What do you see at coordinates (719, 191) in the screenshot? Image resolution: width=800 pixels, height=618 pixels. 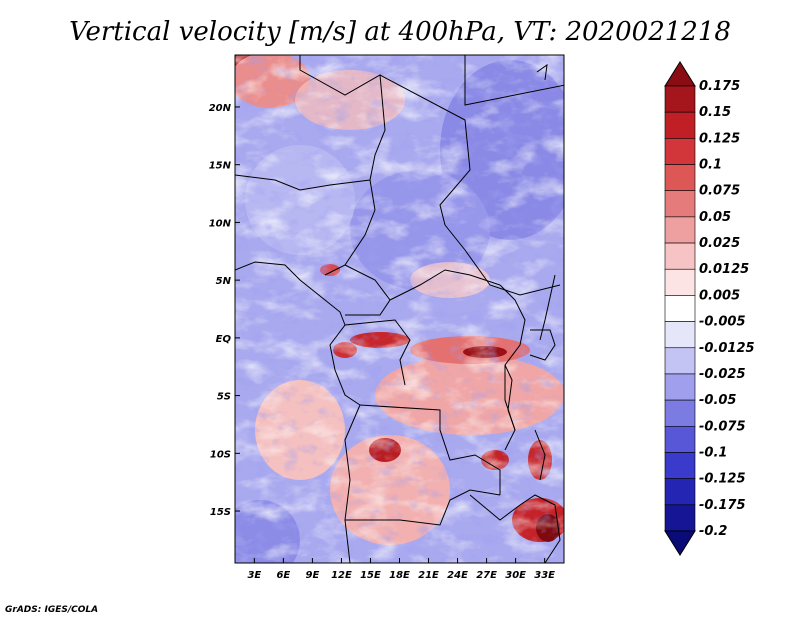 I see `colorbar-label: 0.075` at bounding box center [719, 191].